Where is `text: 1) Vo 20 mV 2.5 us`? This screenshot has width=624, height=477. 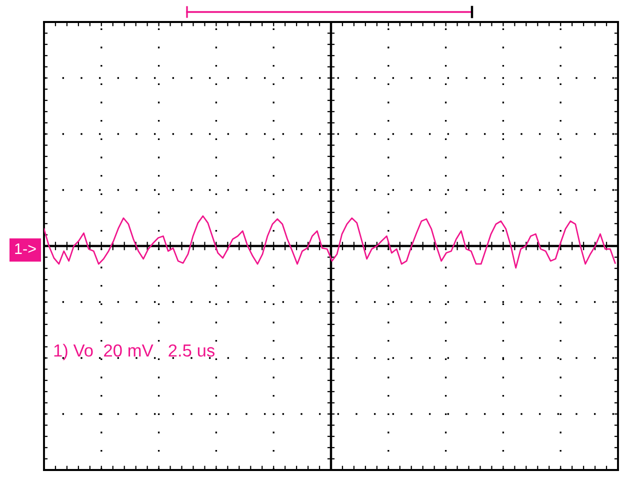
text: 1) Vo 20 mV 2.5 us is located at coordinates (134, 352).